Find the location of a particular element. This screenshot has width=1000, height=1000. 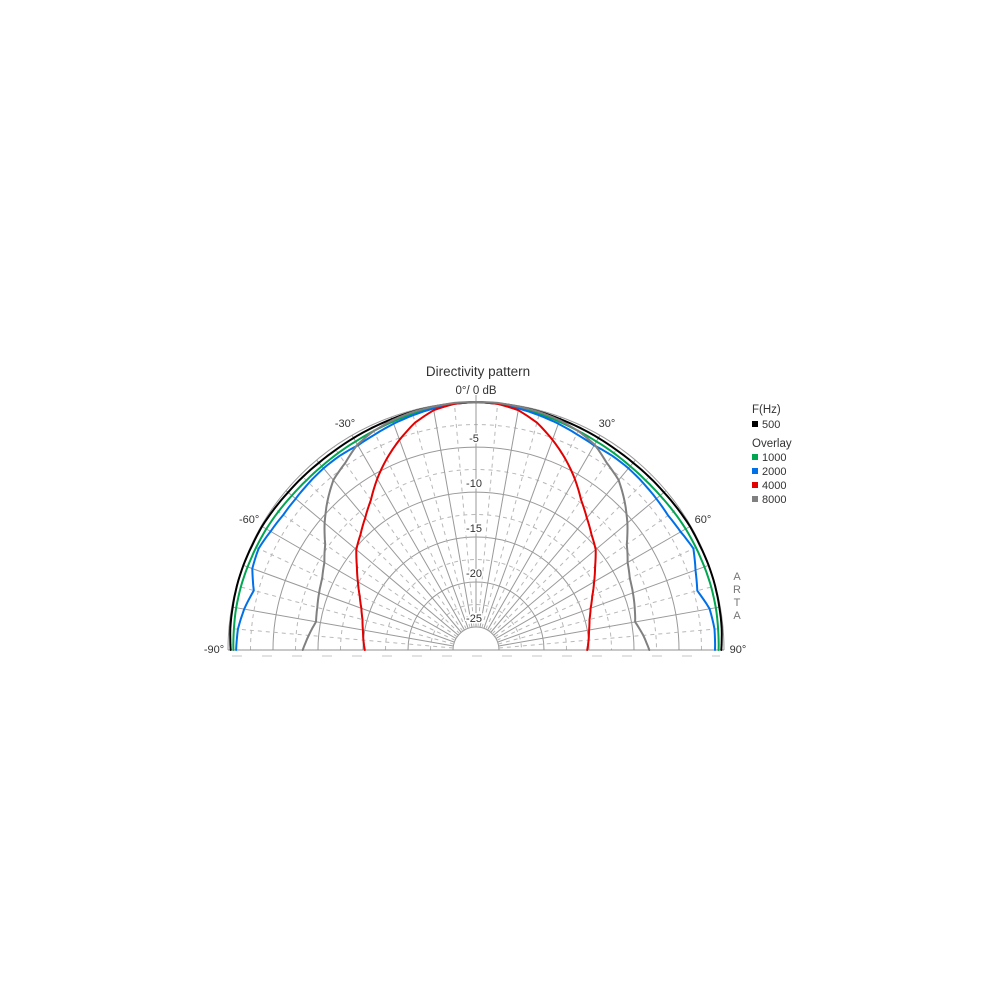

spoke-15deg is located at coordinates (511, 519).